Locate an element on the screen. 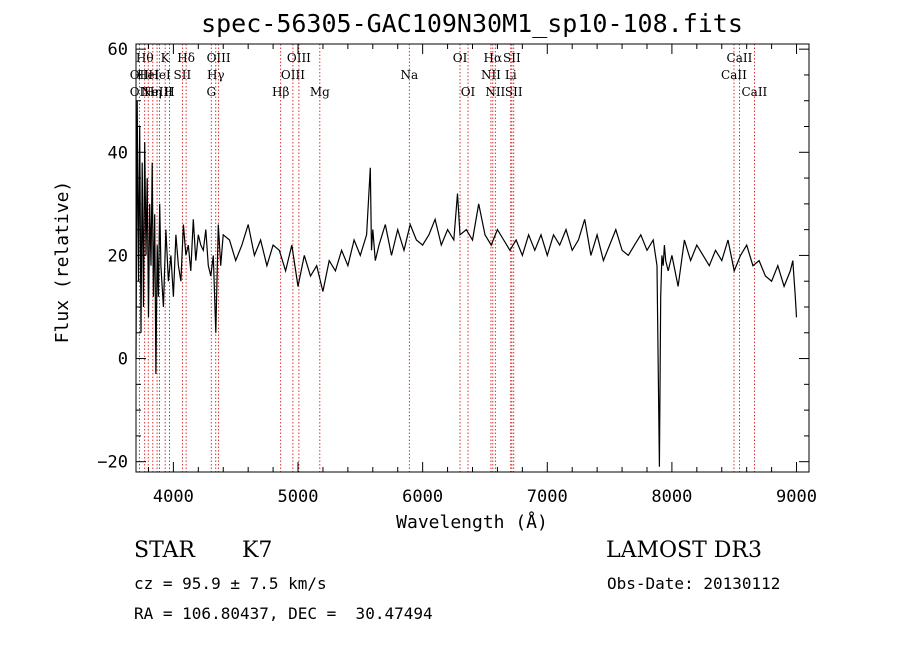 This screenshot has width=900, height=649. line-label: OII is located at coordinates (140, 92).